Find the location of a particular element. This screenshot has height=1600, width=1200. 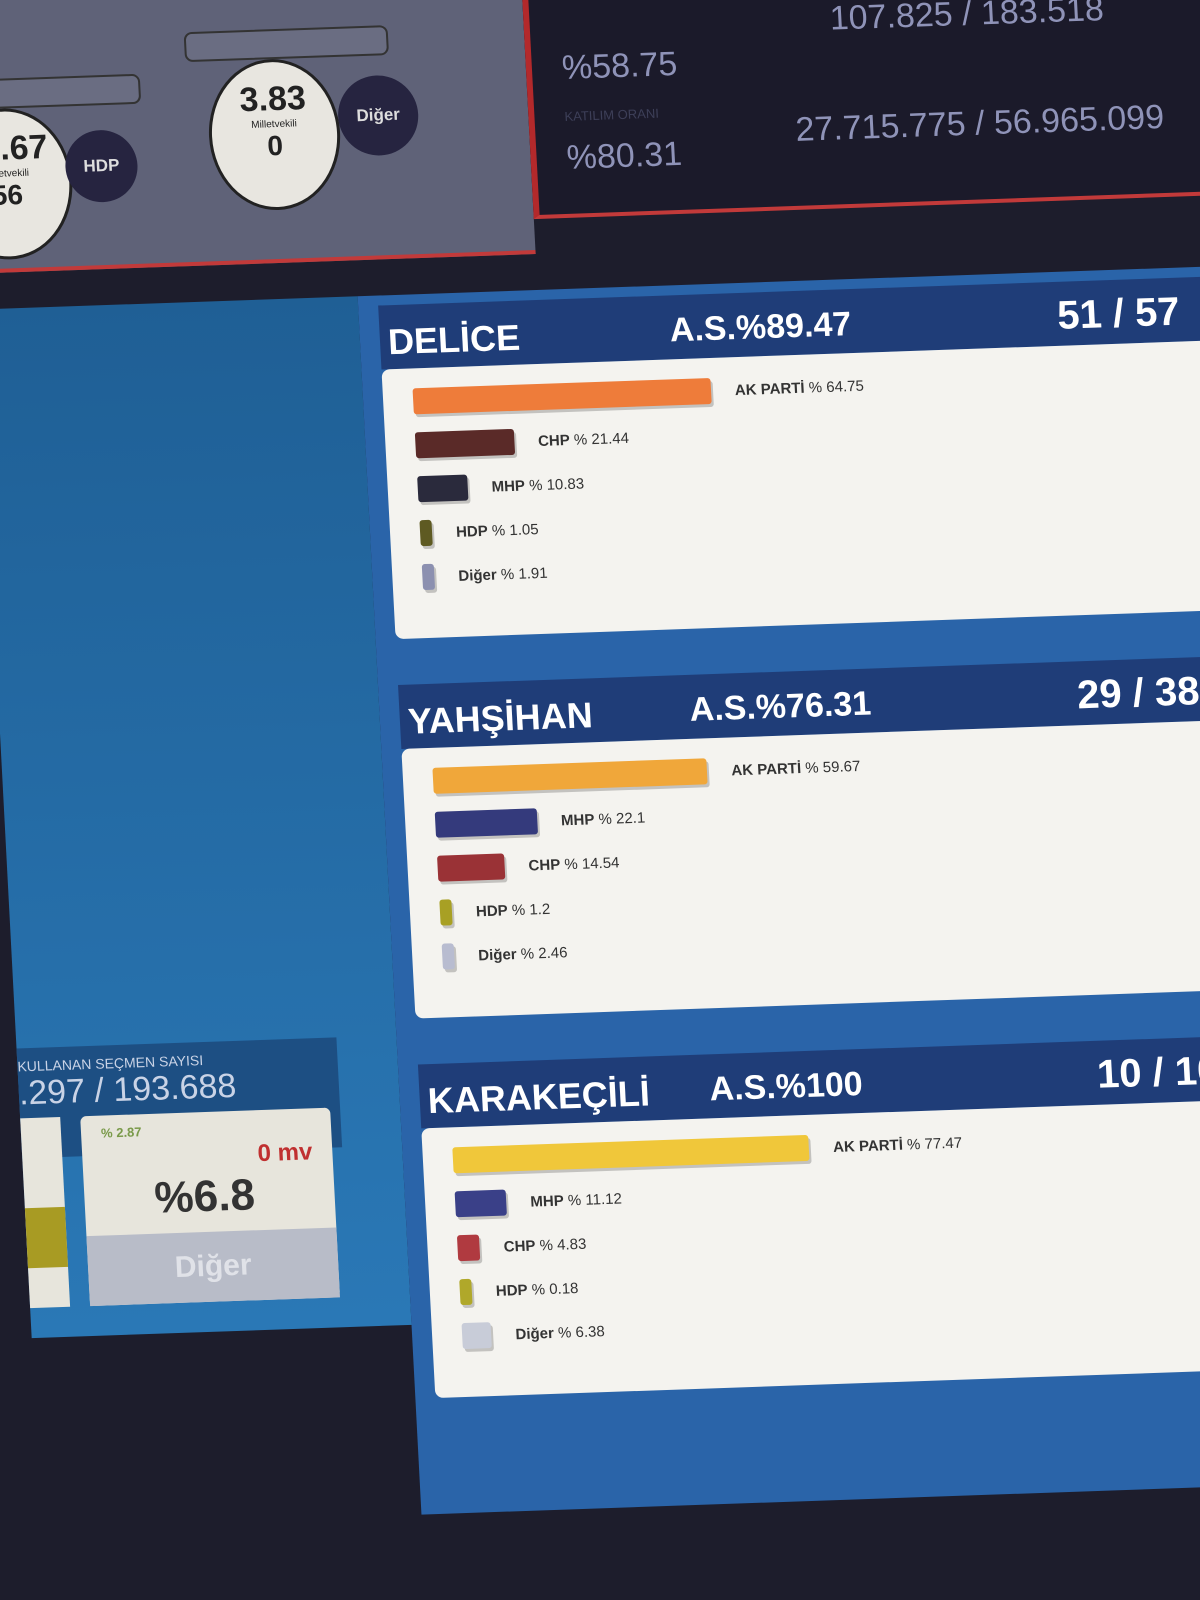

result-label: HDP % 0.18 is located at coordinates (536, 1290).